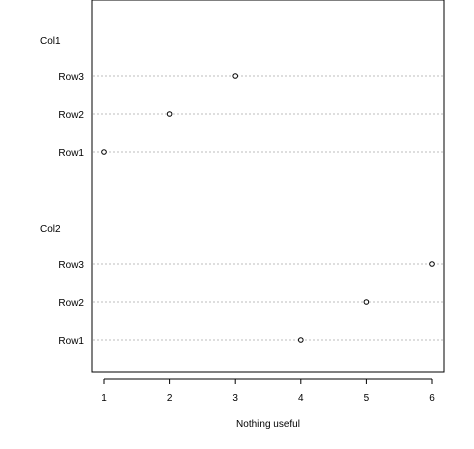 The width and height of the screenshot is (474, 449). What do you see at coordinates (301, 398) in the screenshot?
I see `x-tick-label: 4` at bounding box center [301, 398].